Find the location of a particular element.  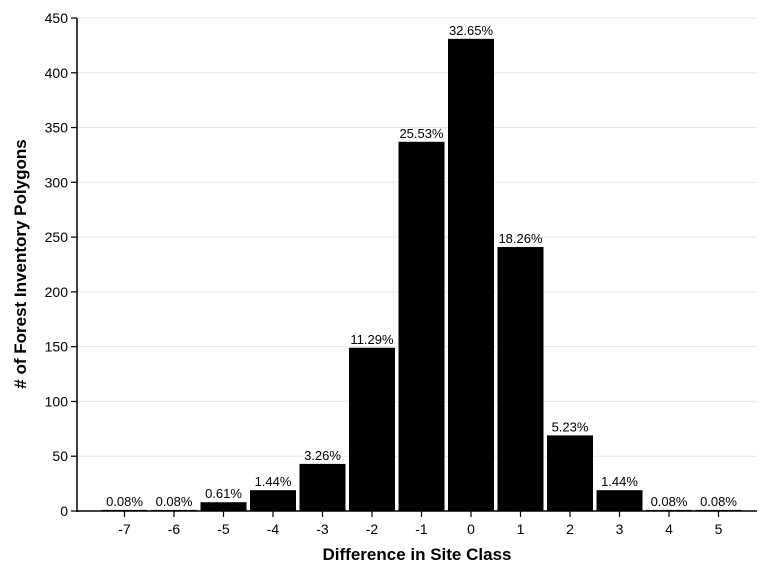

y-tick-label: 400 is located at coordinates (57, 73).